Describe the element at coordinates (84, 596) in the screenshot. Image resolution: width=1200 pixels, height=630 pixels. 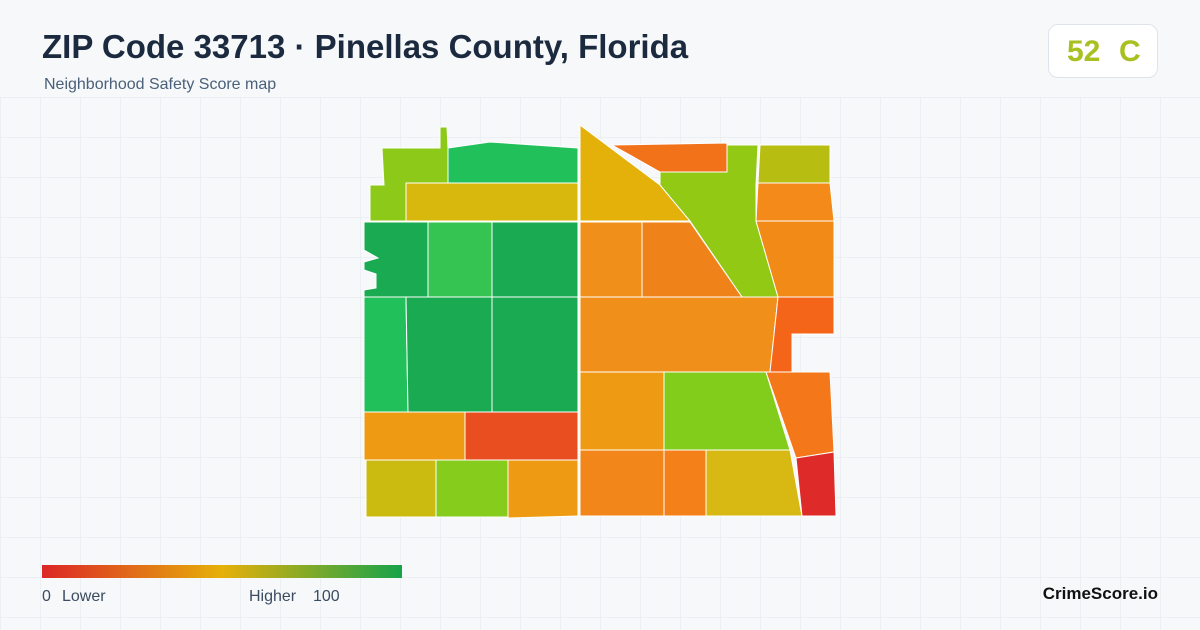
I see `legend-min-label: Lower` at that location.